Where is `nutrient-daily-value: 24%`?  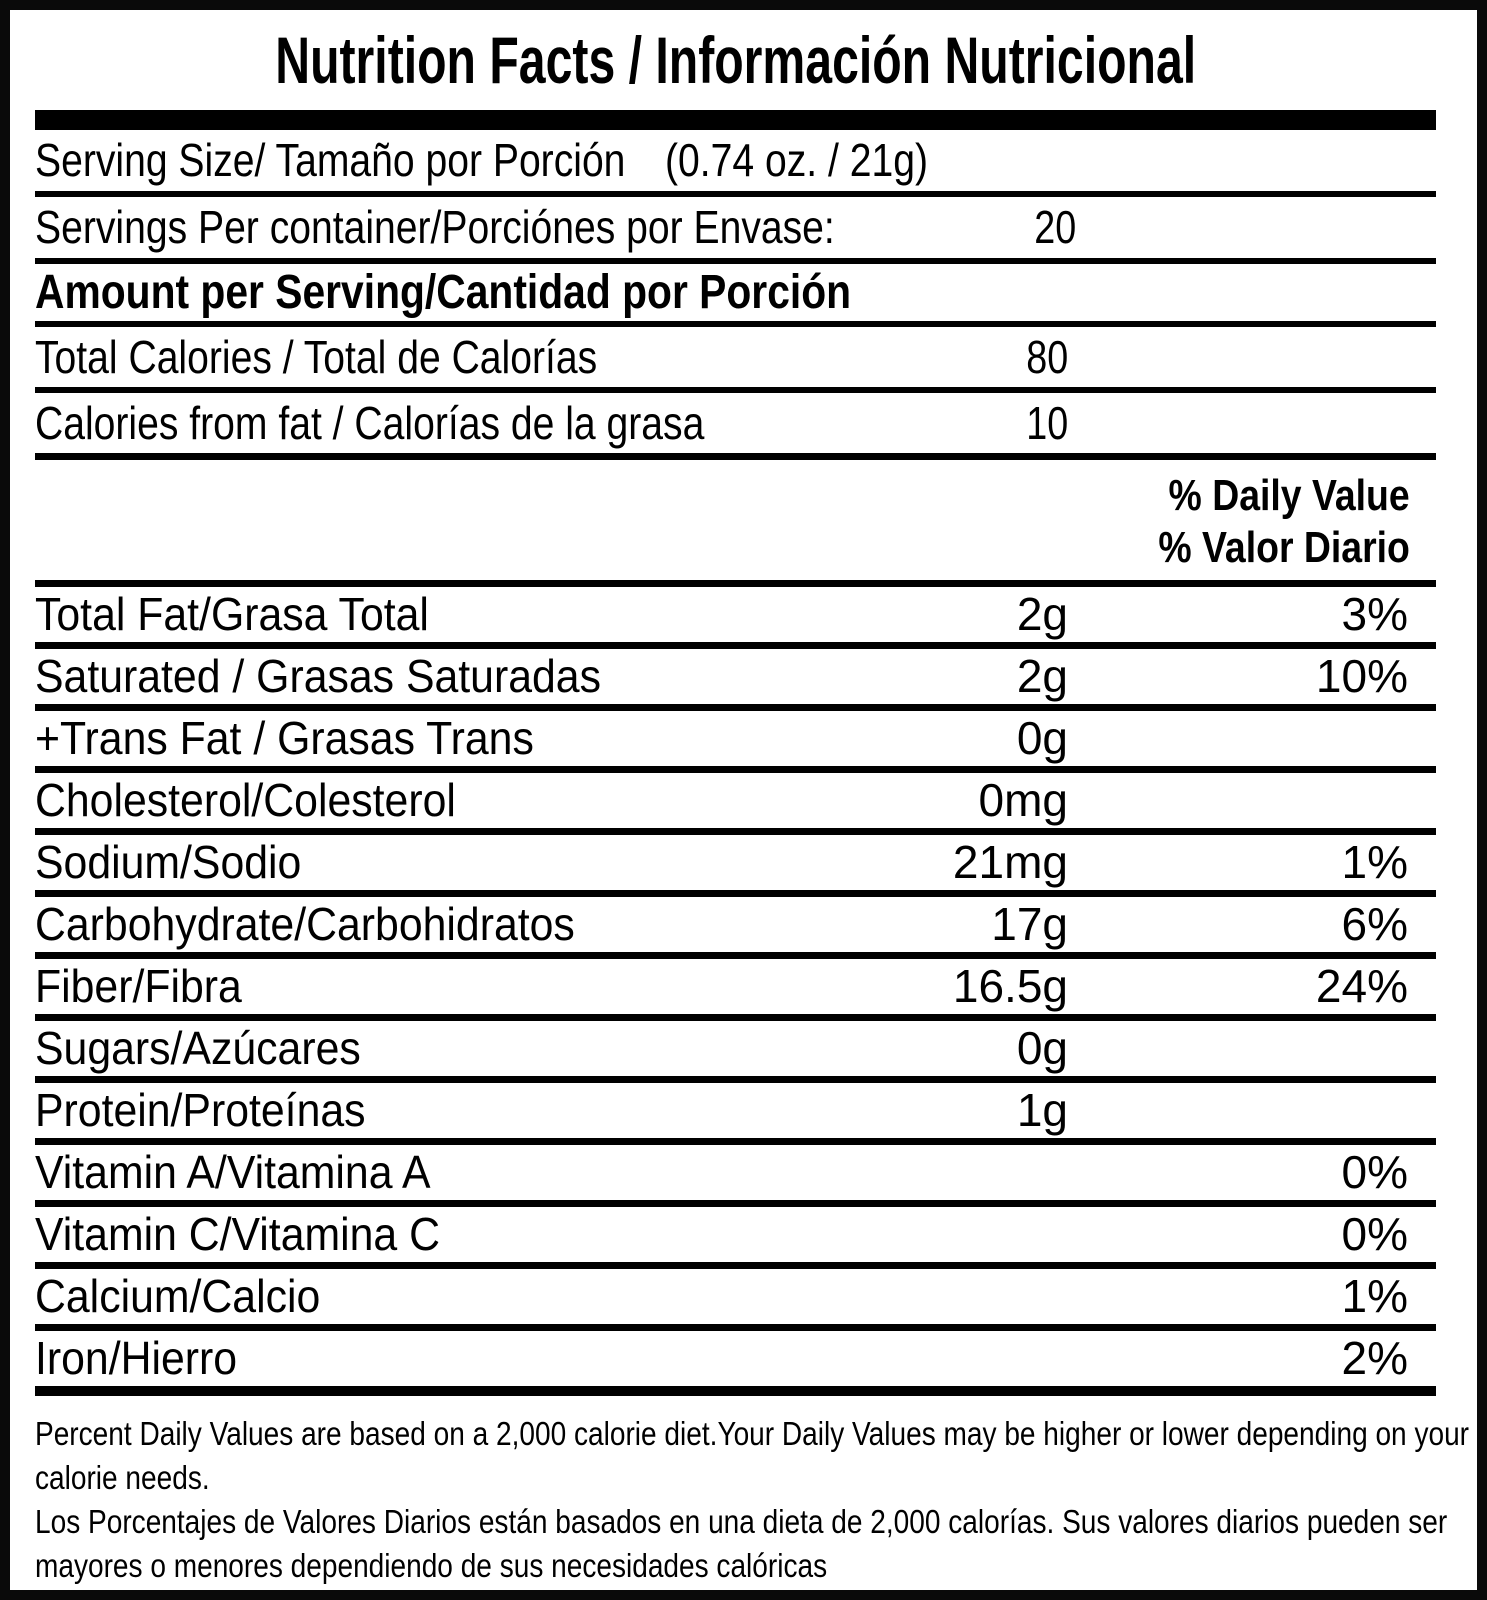
nutrient-daily-value: 24% is located at coordinates (1361, 986).